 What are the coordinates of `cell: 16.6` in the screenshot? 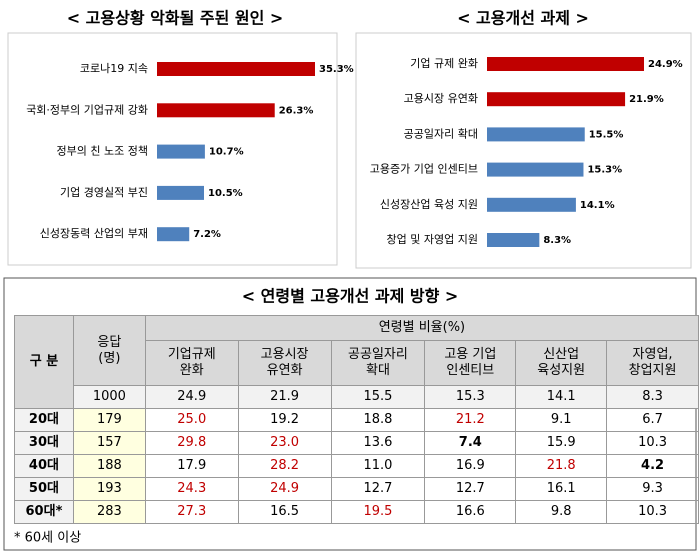 It's located at (470, 512).